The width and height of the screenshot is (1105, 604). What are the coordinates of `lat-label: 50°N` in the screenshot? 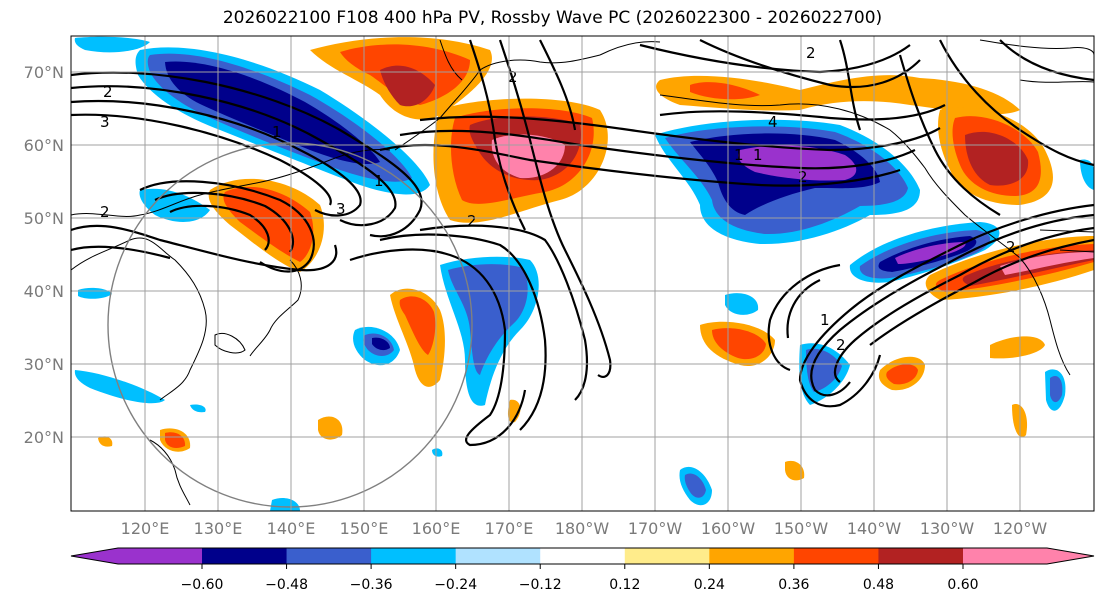 It's located at (44, 218).